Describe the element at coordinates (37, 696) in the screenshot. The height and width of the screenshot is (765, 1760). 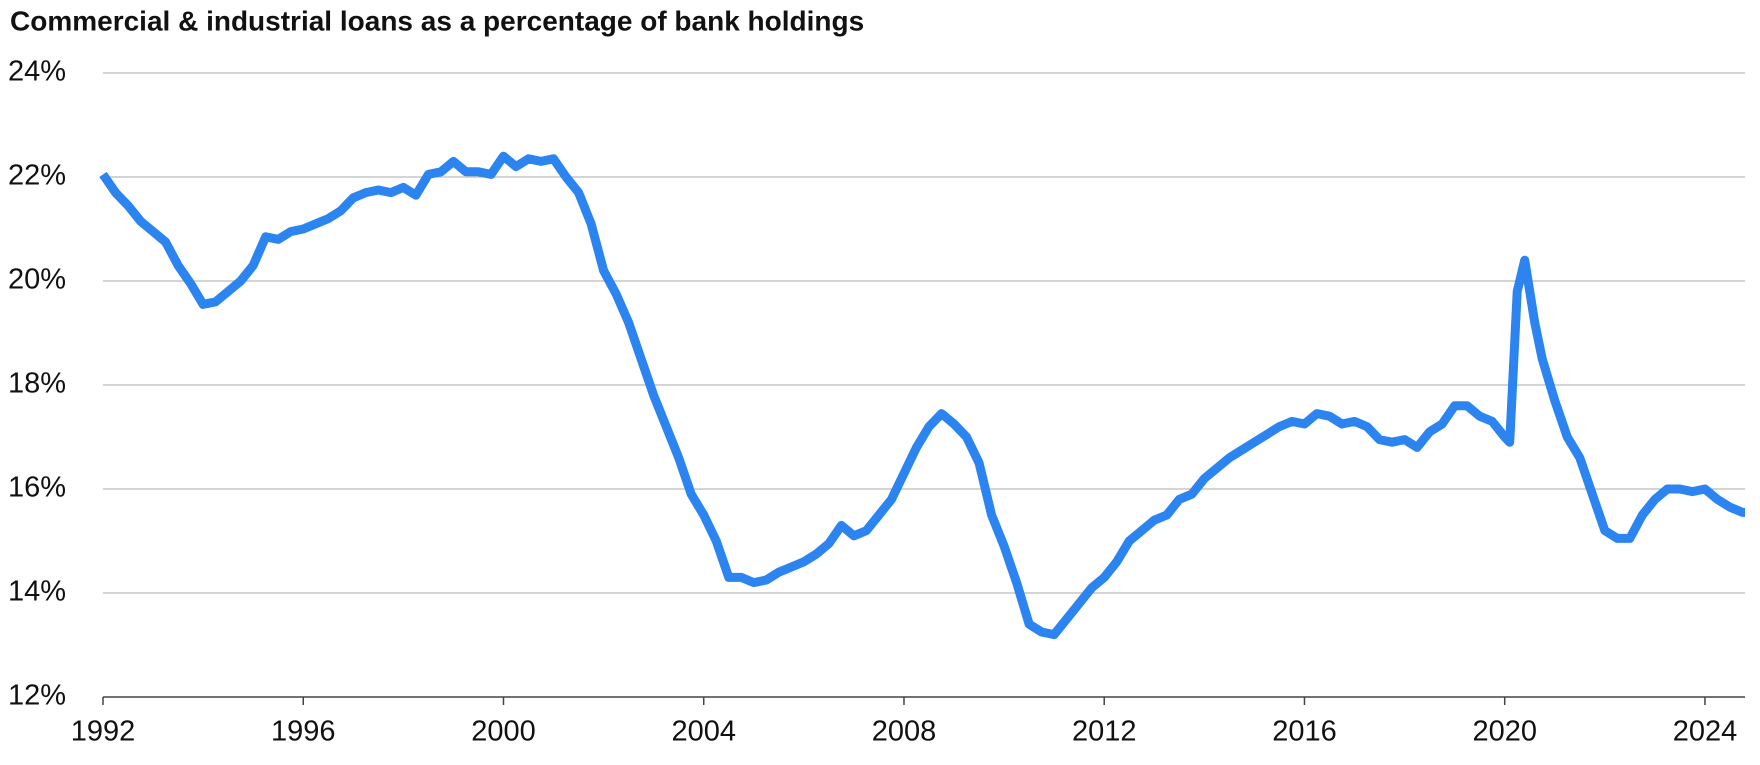
I see `y-tick-label: 12%` at that location.